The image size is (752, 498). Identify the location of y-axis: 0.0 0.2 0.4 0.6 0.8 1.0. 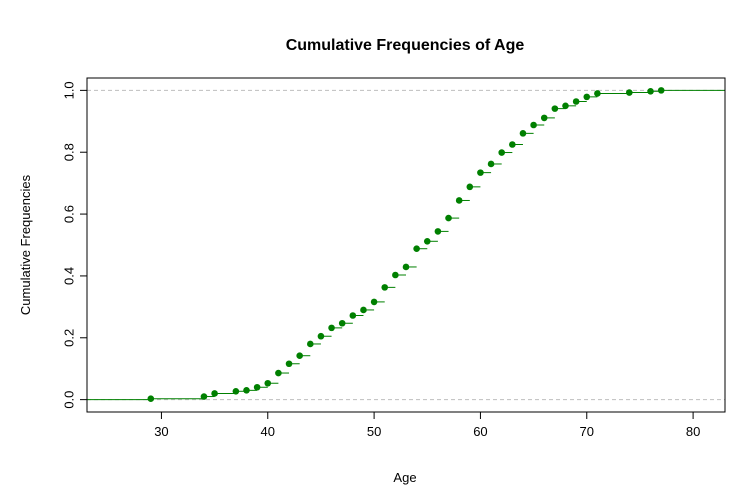
(74, 245).